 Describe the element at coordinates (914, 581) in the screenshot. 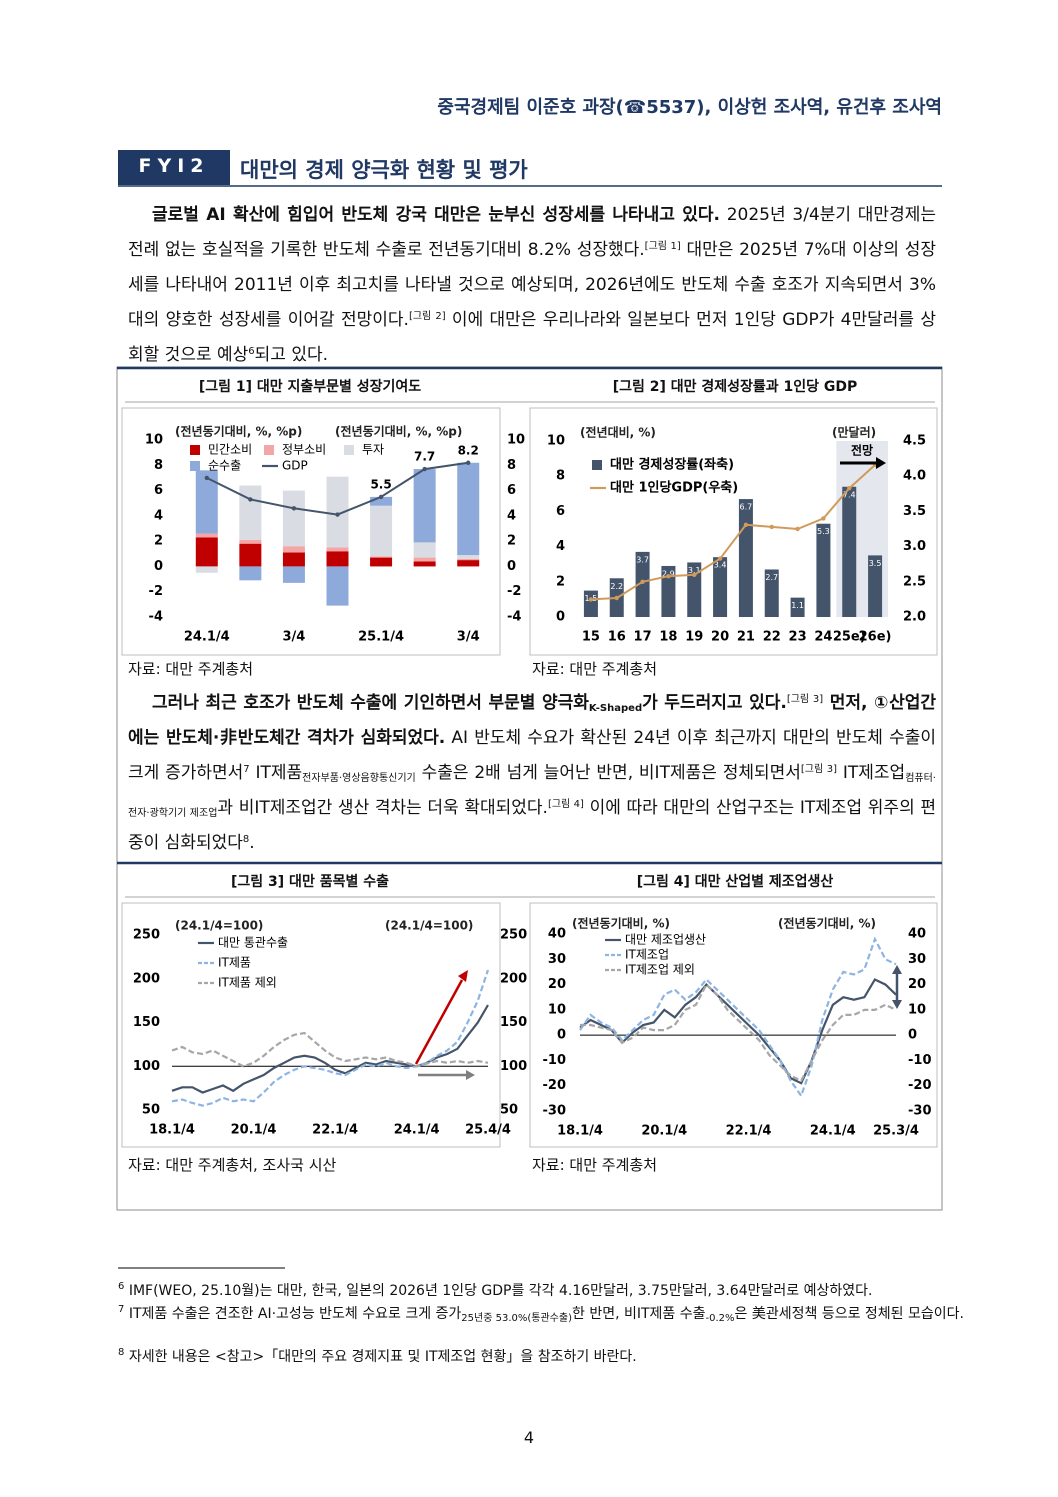

I see `y2-tick-label: 2.5` at that location.